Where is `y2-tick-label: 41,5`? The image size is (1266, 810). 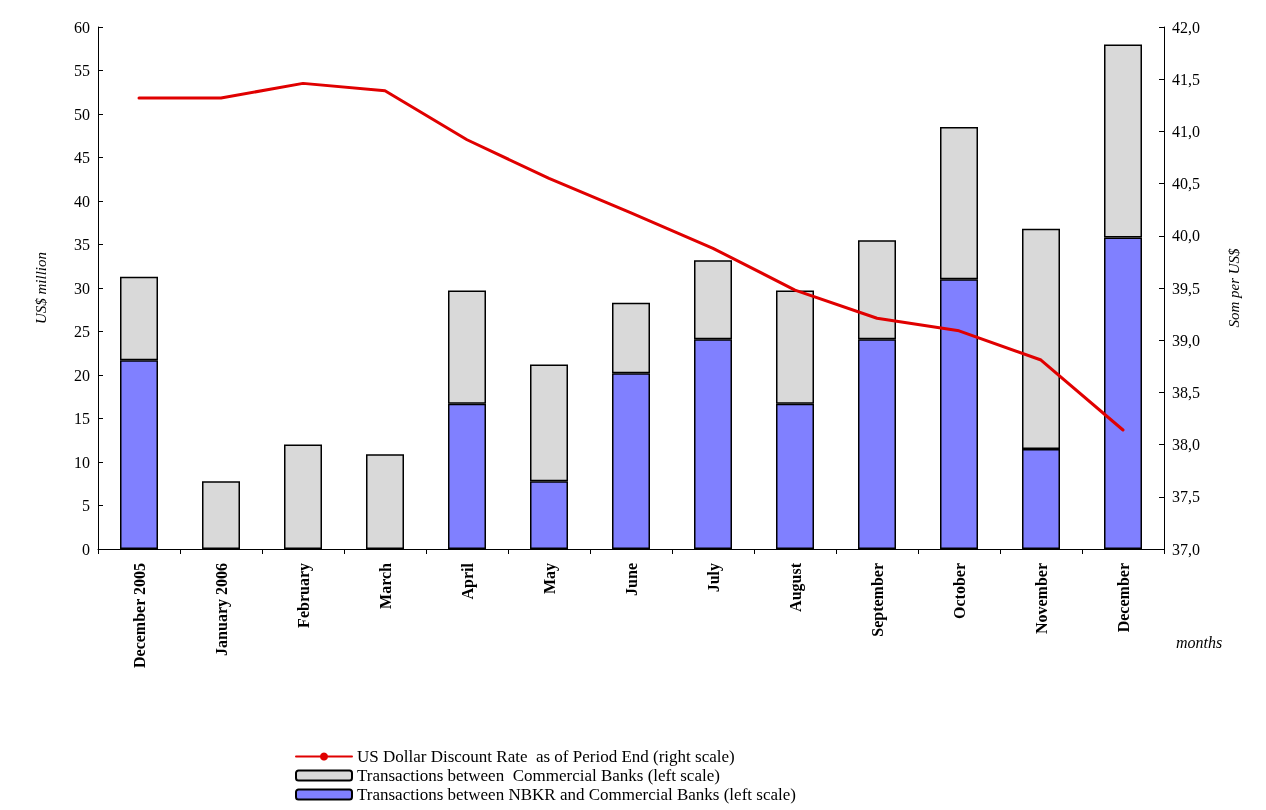
y2-tick-label: 41,5 is located at coordinates (1186, 79).